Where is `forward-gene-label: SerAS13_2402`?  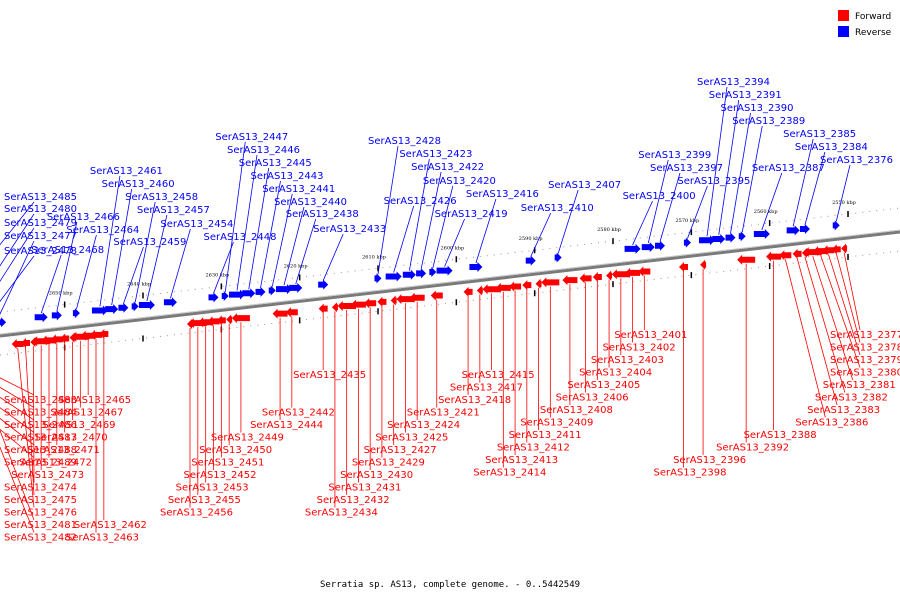
forward-gene-label: SerAS13_2402 is located at coordinates (639, 348).